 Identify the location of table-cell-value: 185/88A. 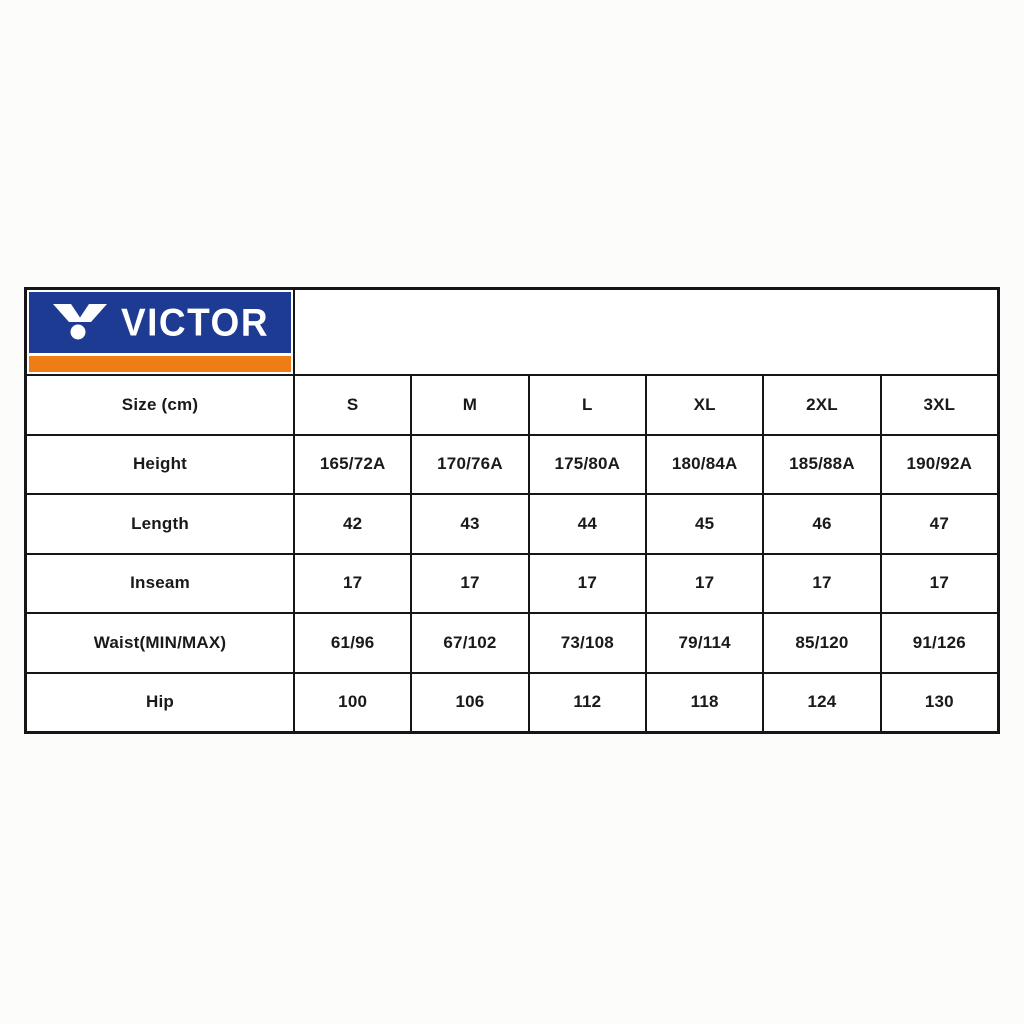
(822, 464).